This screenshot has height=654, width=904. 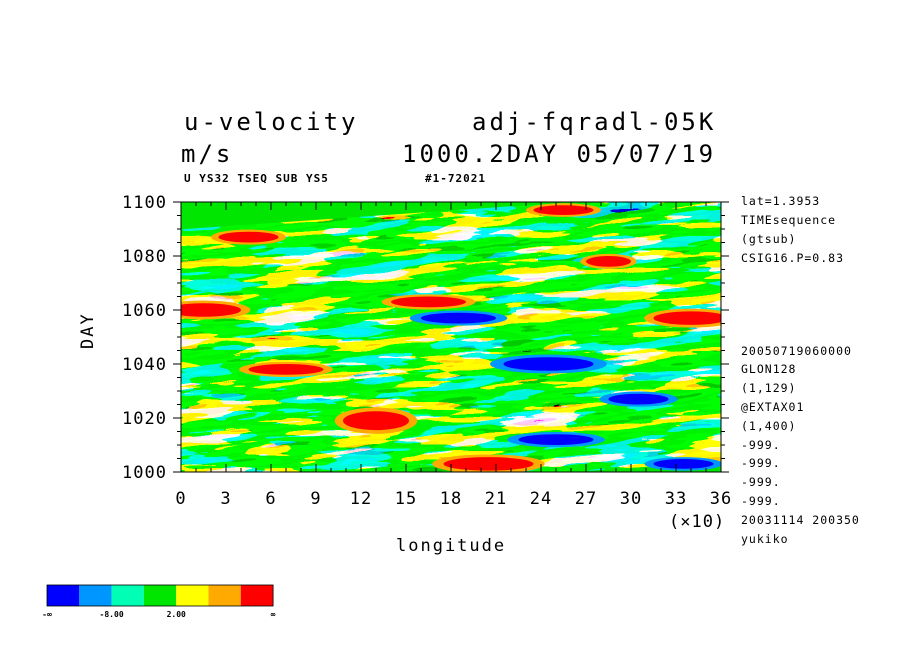 What do you see at coordinates (594, 122) in the screenshot?
I see `run-title: adj-fqradl-05K` at bounding box center [594, 122].